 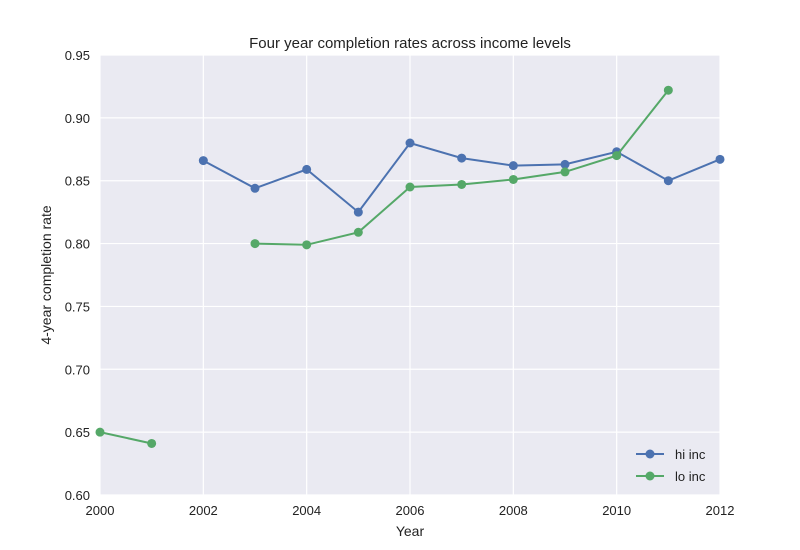 I want to click on y-tick-label: 0.85, so click(x=77, y=181).